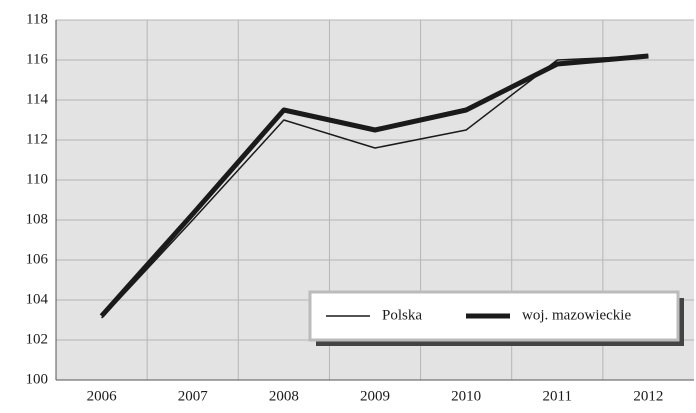  What do you see at coordinates (37, 299) in the screenshot?
I see `y-tick-label: 104` at bounding box center [37, 299].